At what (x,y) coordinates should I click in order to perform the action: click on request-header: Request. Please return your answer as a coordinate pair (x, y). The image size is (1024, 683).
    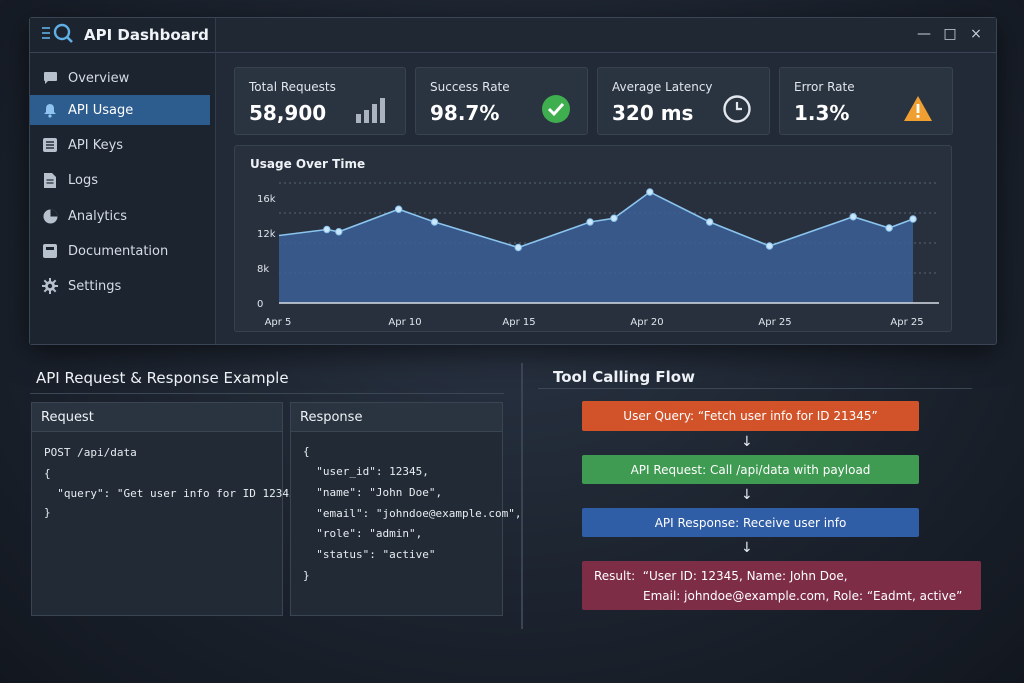
    Looking at the image, I should click on (157, 417).